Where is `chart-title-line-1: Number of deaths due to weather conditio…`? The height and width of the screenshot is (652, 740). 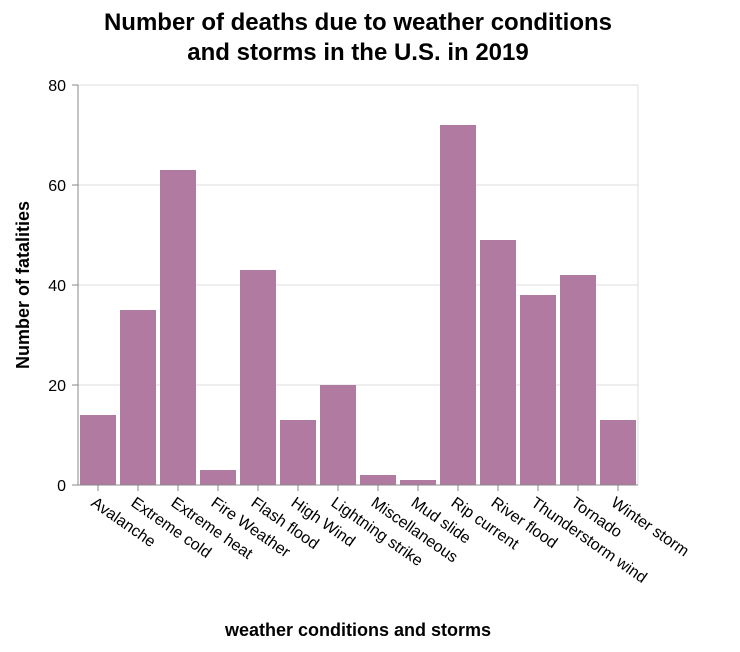 chart-title-line-1: Number of deaths due to weather conditio… is located at coordinates (358, 22).